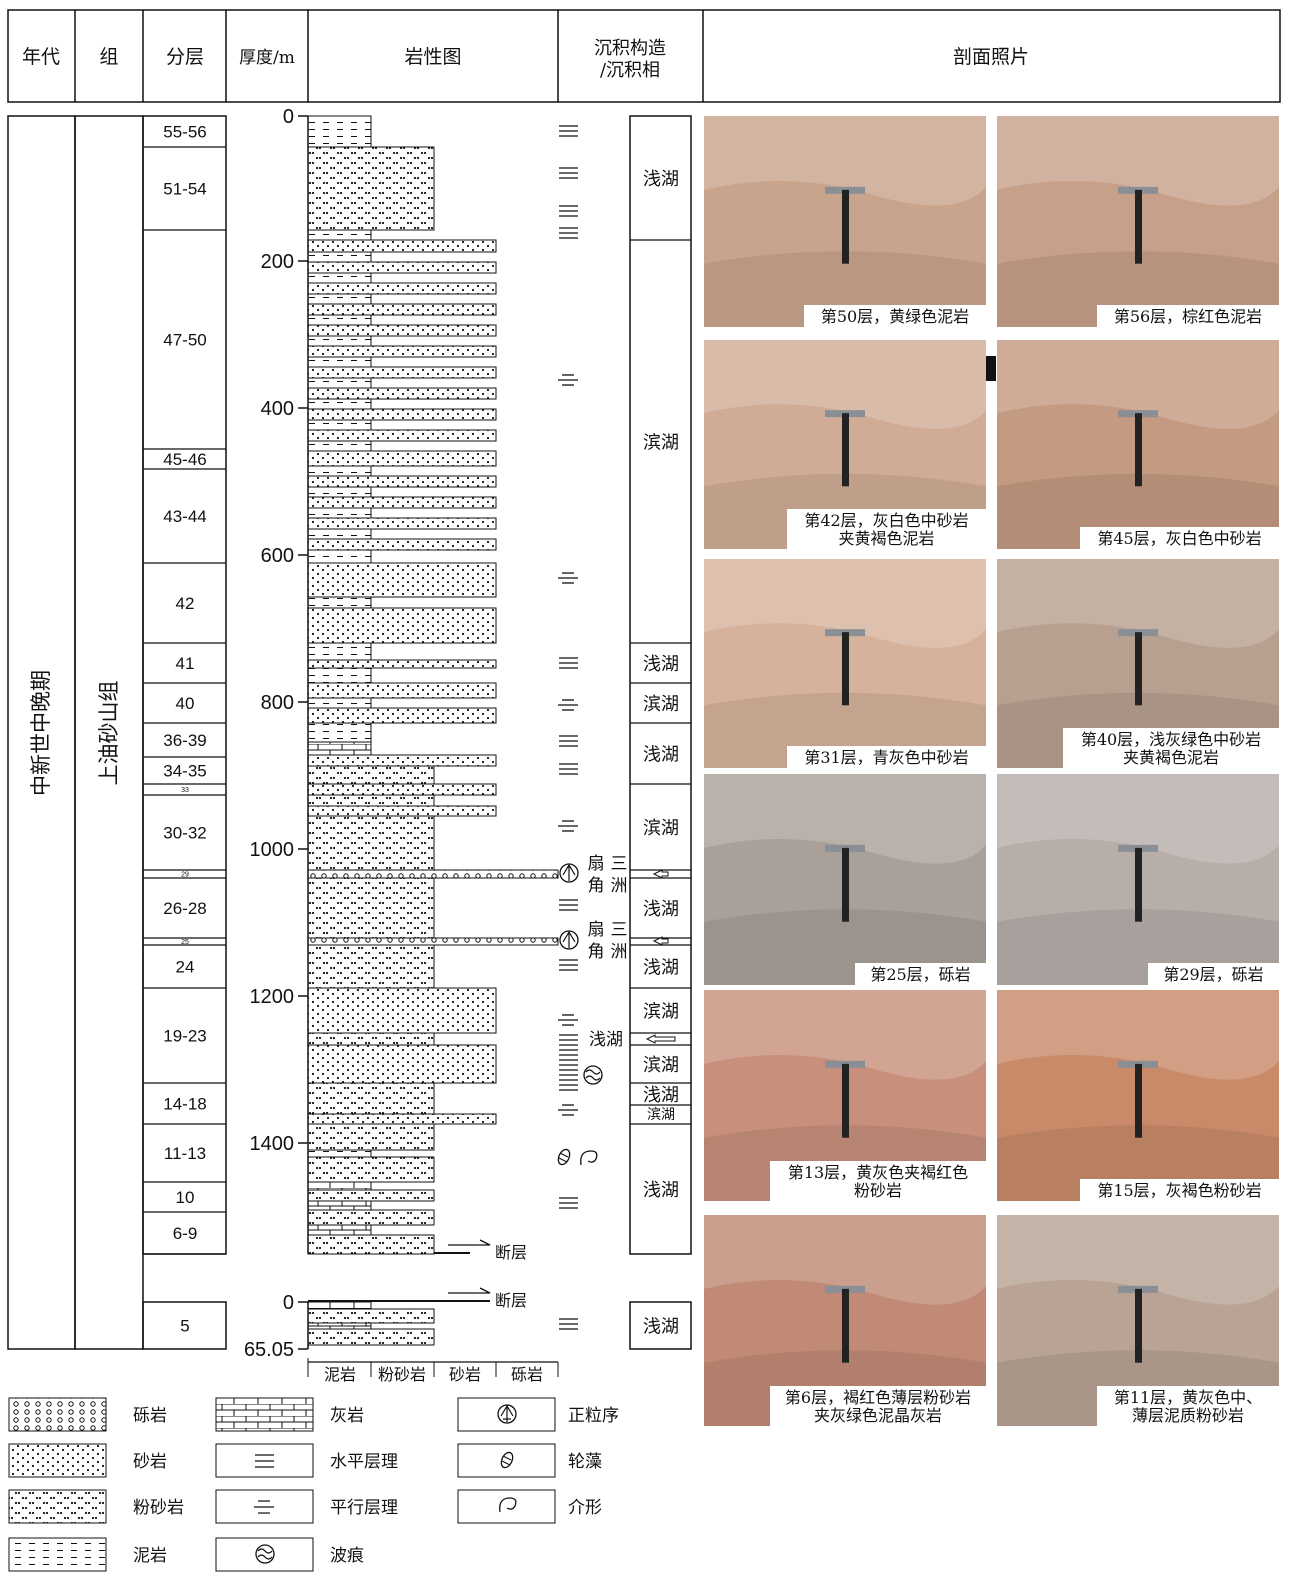 This screenshot has width=1306, height=1588. What do you see at coordinates (593, 1075) in the screenshot?
I see `icon-ring` at bounding box center [593, 1075].